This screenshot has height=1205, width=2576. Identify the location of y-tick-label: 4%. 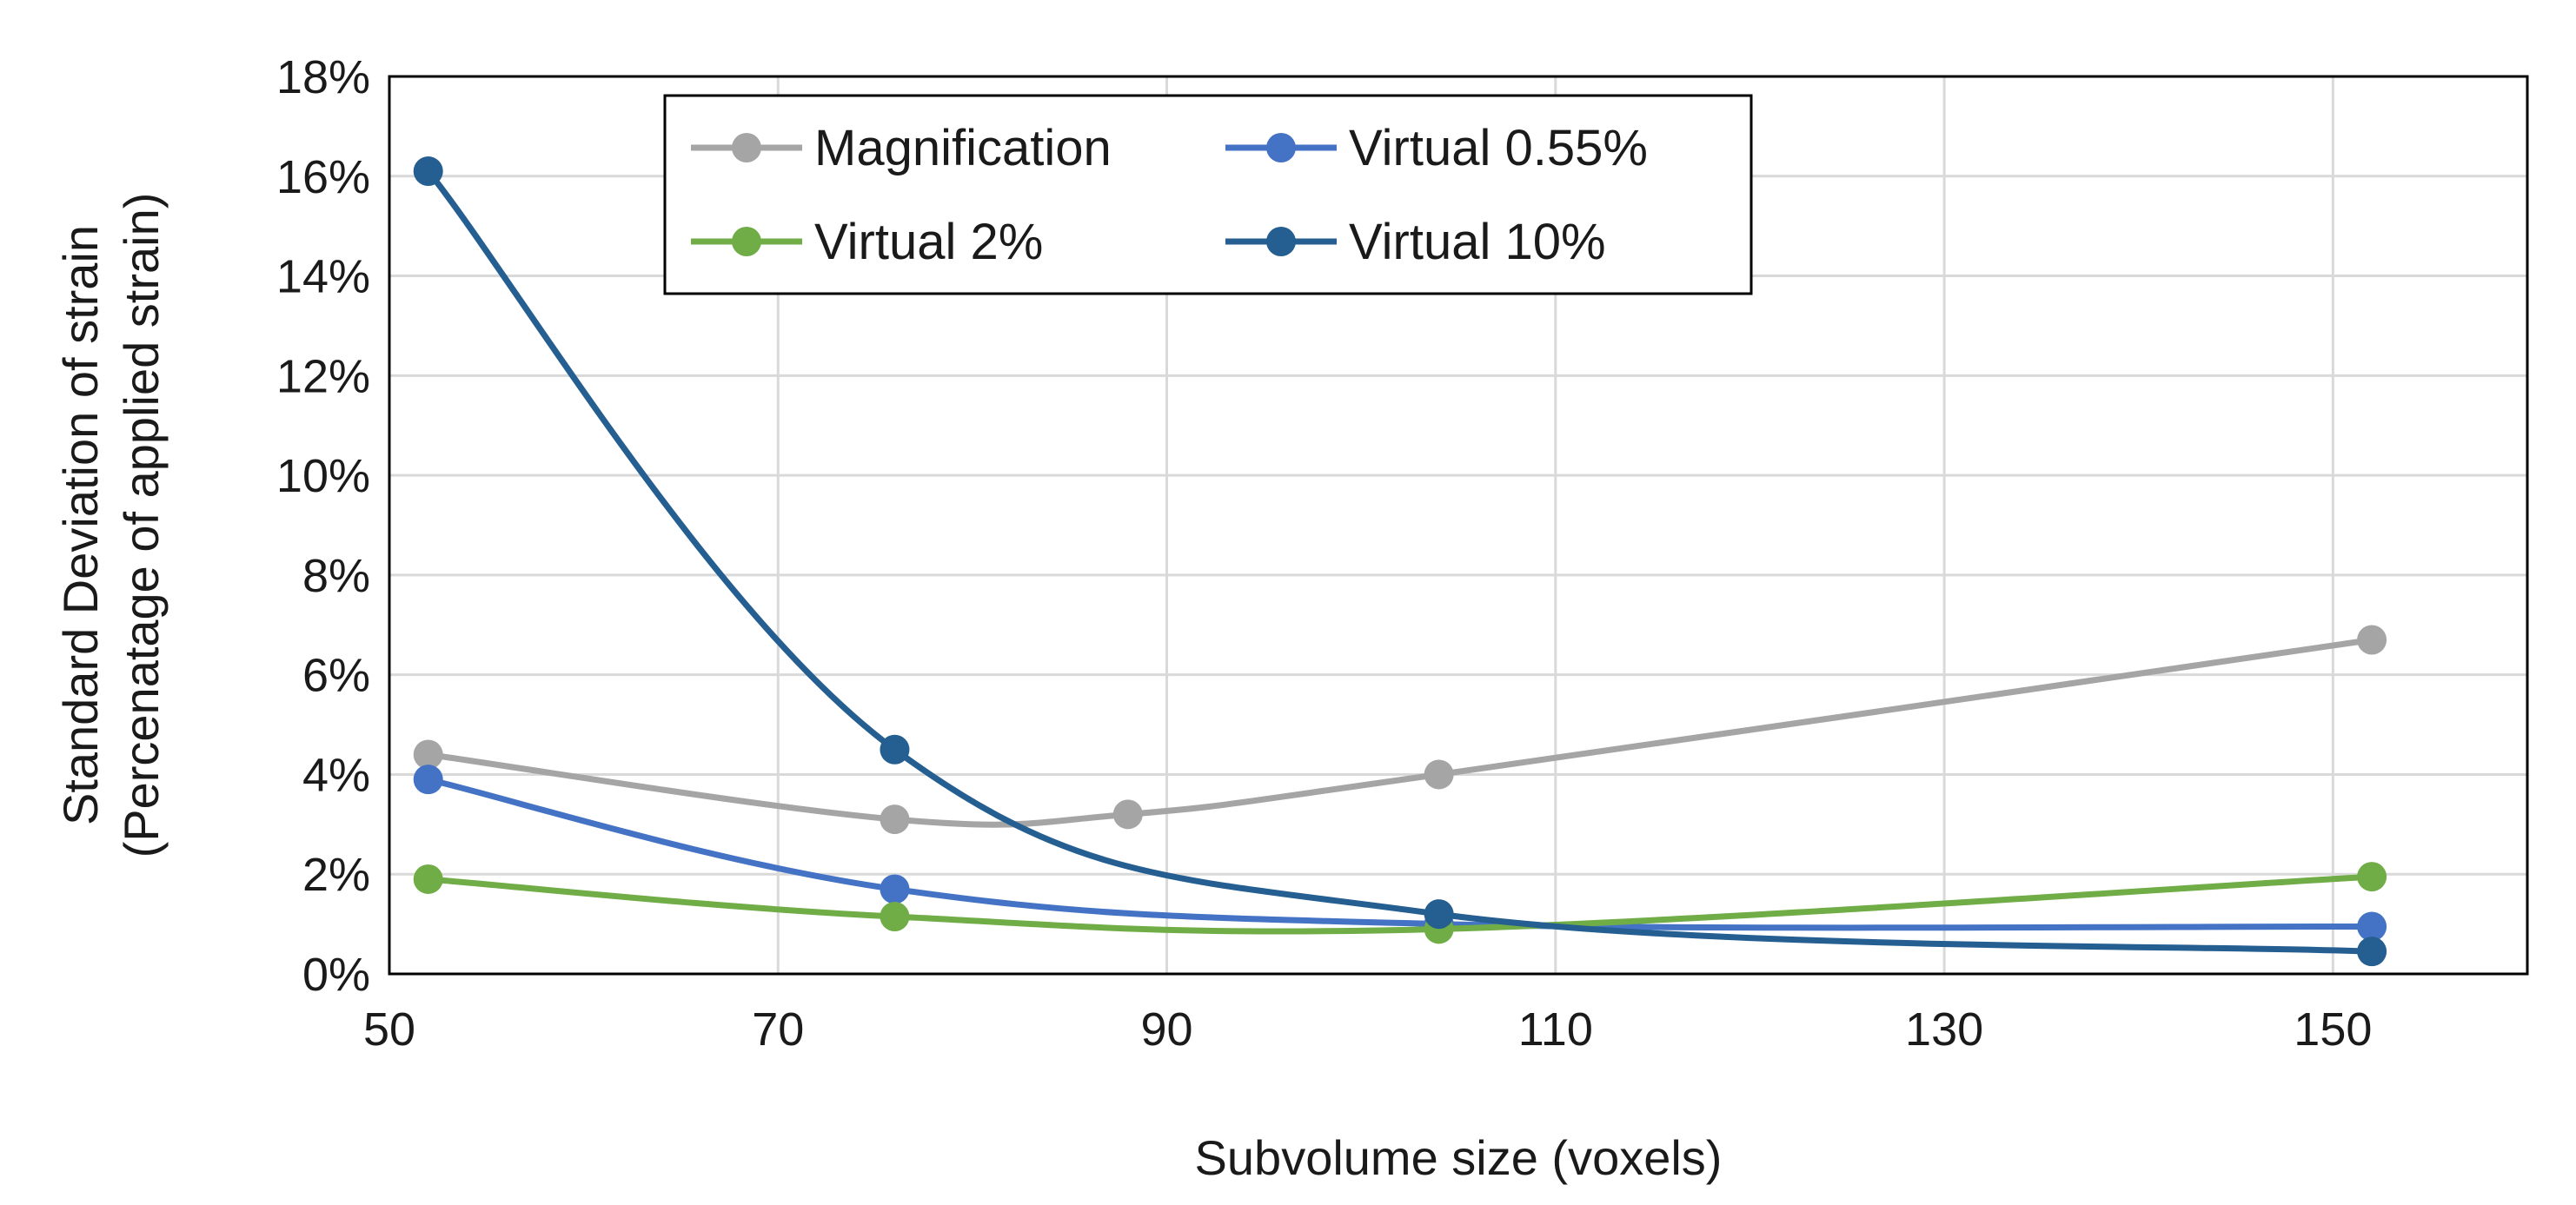
(336, 775).